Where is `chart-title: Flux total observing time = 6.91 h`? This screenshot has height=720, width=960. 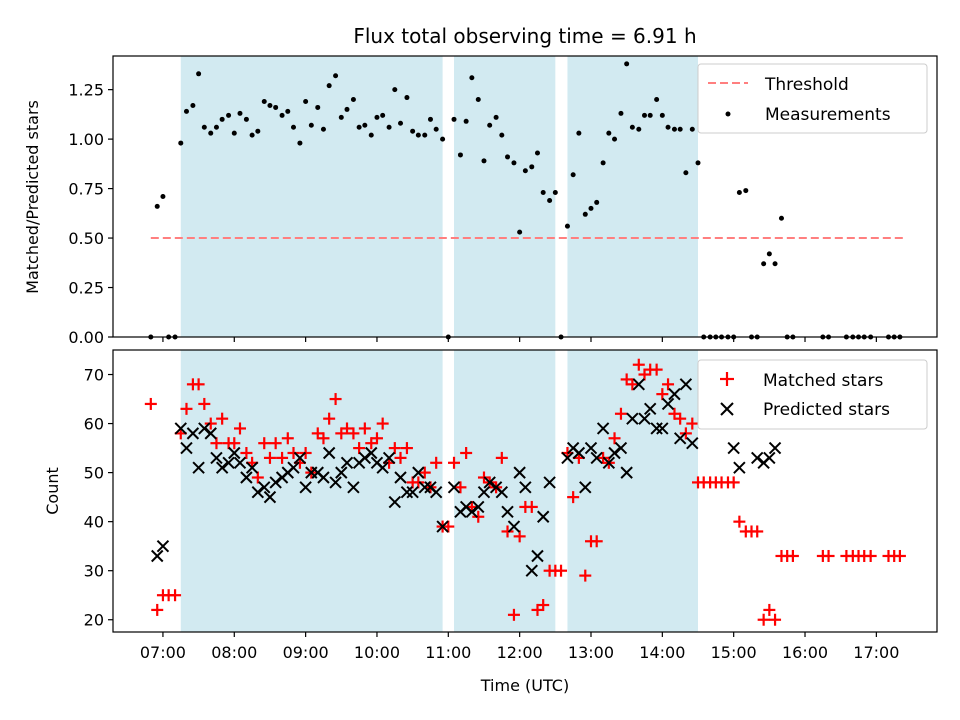
chart-title: Flux total observing time = 6.91 h is located at coordinates (524, 36).